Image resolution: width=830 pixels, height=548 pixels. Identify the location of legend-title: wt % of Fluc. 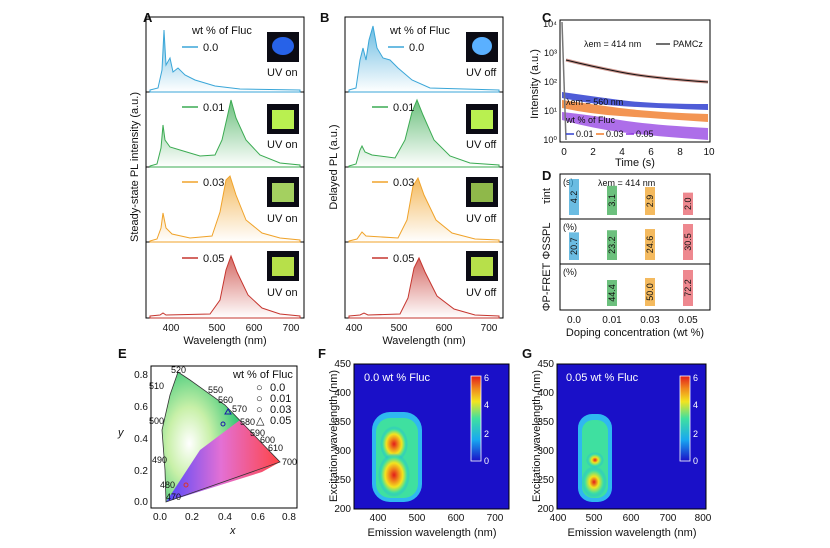
(590, 120).